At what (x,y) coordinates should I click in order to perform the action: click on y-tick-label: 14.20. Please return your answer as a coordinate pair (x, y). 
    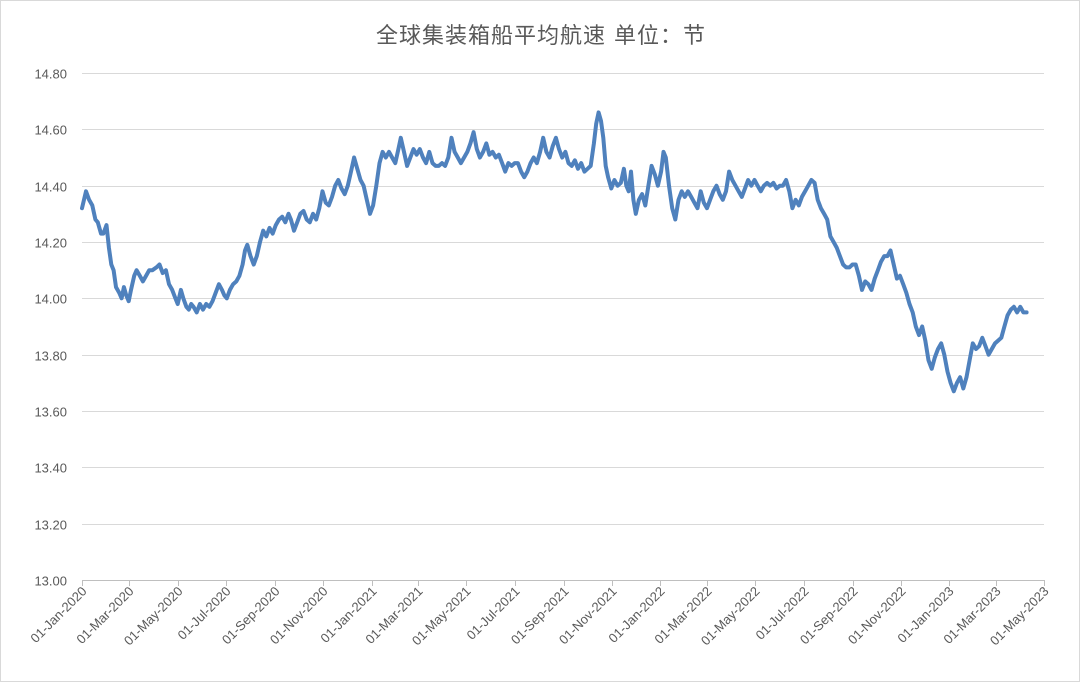
    Looking at the image, I should click on (50, 243).